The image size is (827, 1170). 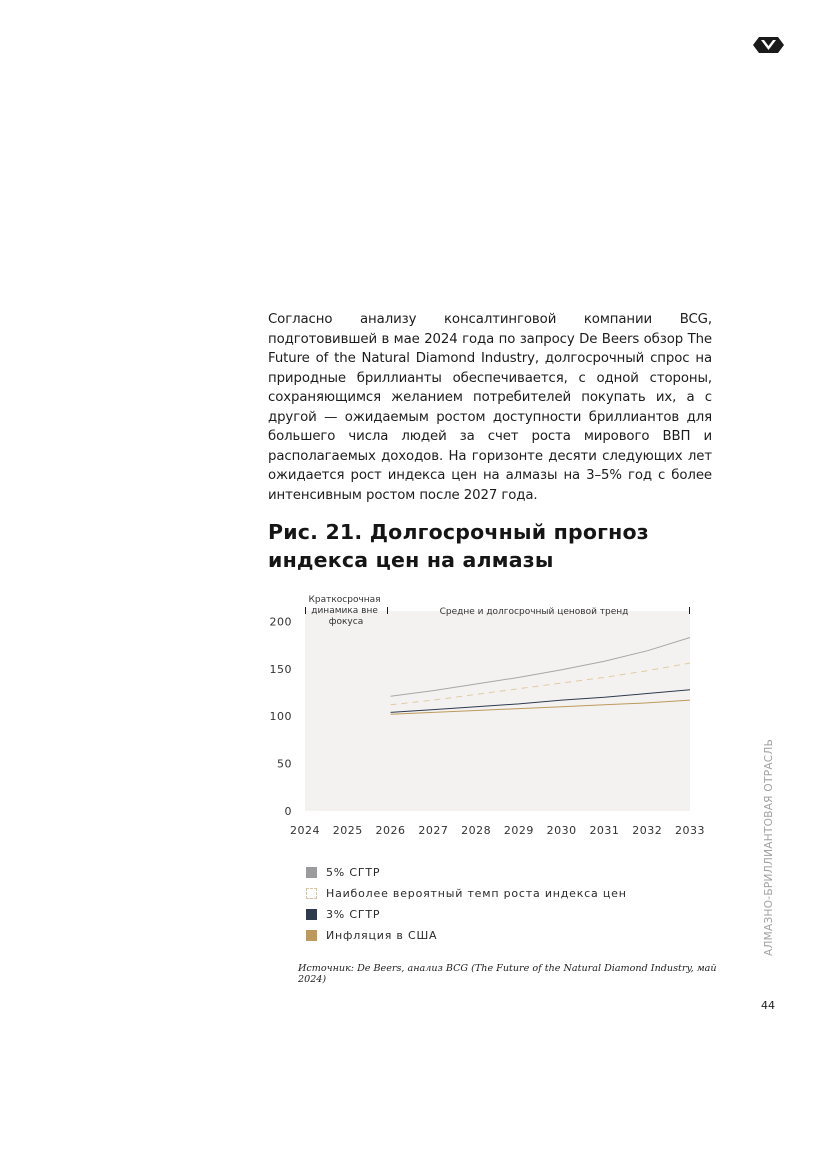 What do you see at coordinates (346, 611) in the screenshot?
I see `short-term-annotation: Краткосрочная динамика вне фокуса` at bounding box center [346, 611].